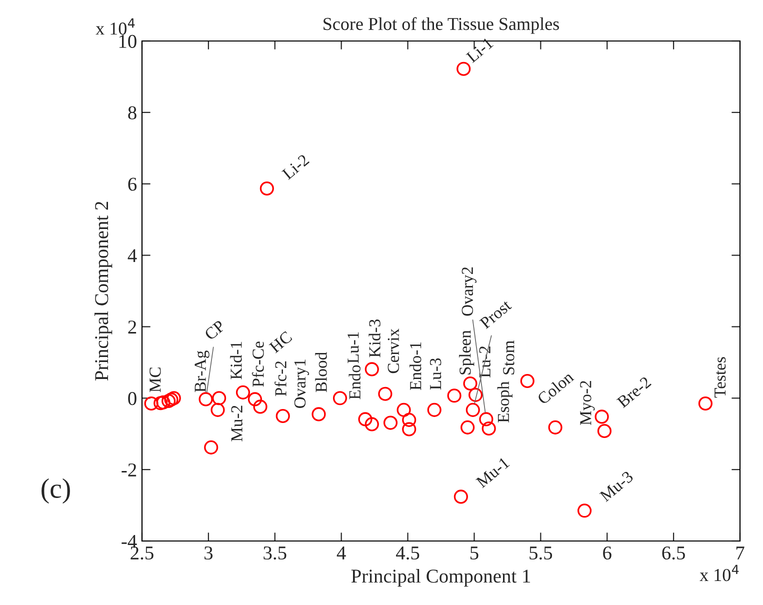  Describe the element at coordinates (127, 41) in the screenshot. I see `y-tick-label: 10` at that location.